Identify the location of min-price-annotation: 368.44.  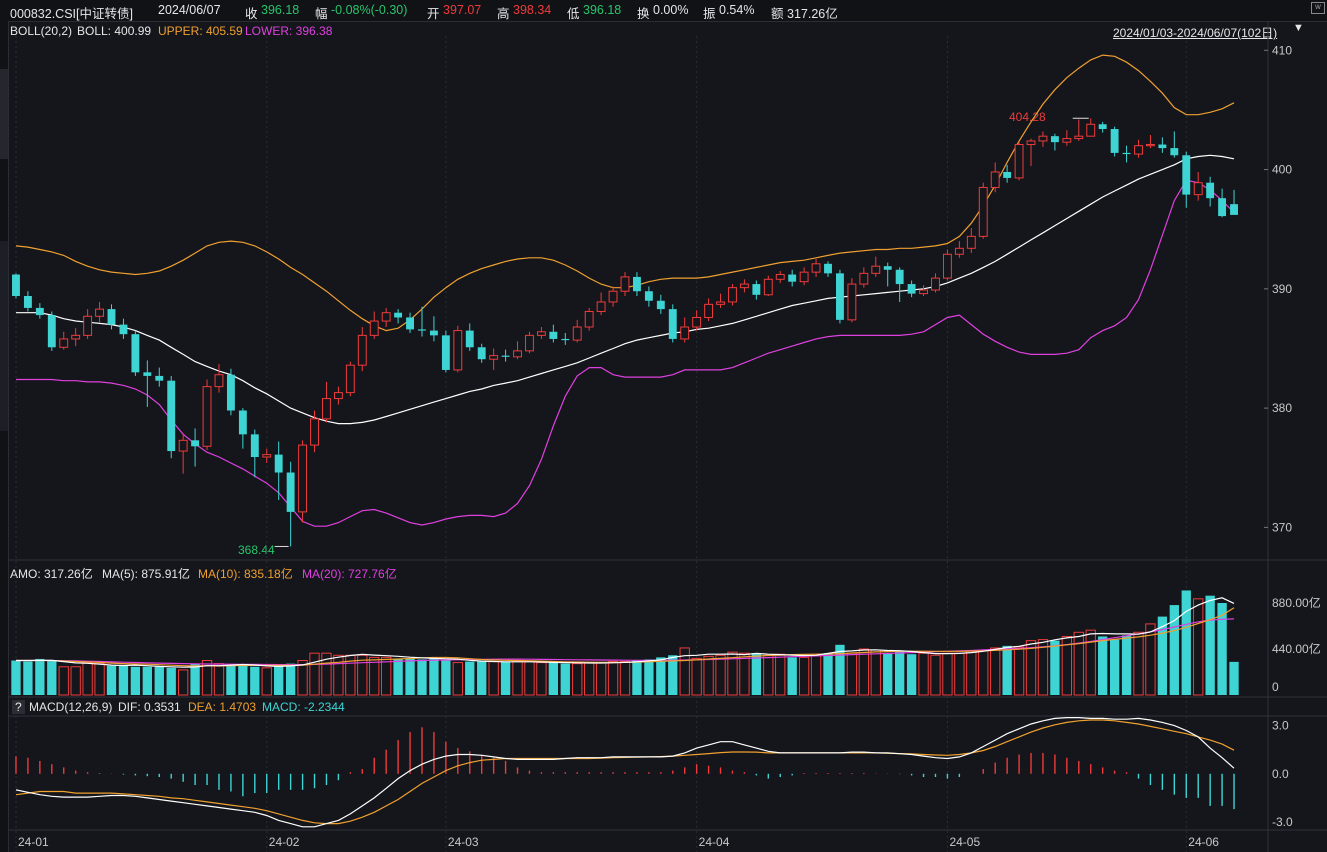
(256, 550).